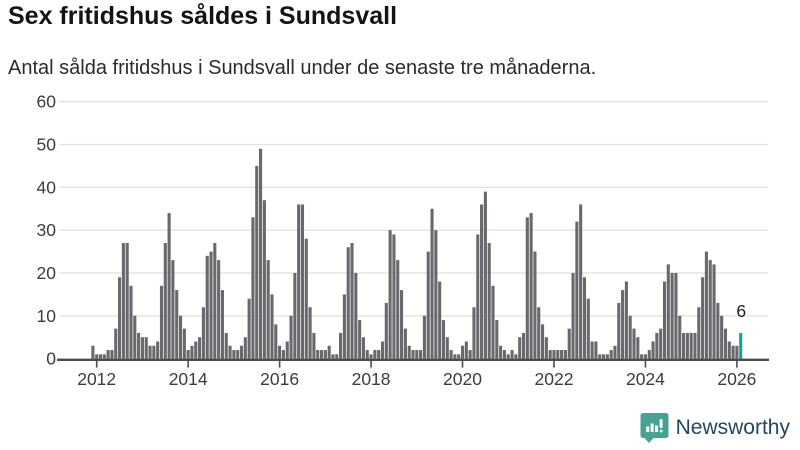 The width and height of the screenshot is (800, 450). I want to click on highlight-value-label: 6, so click(741, 311).